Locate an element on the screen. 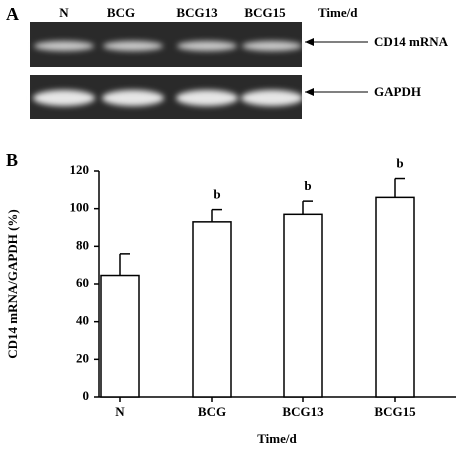 The height and width of the screenshot is (452, 471). x-tick-label: BCG13 is located at coordinates (303, 411).